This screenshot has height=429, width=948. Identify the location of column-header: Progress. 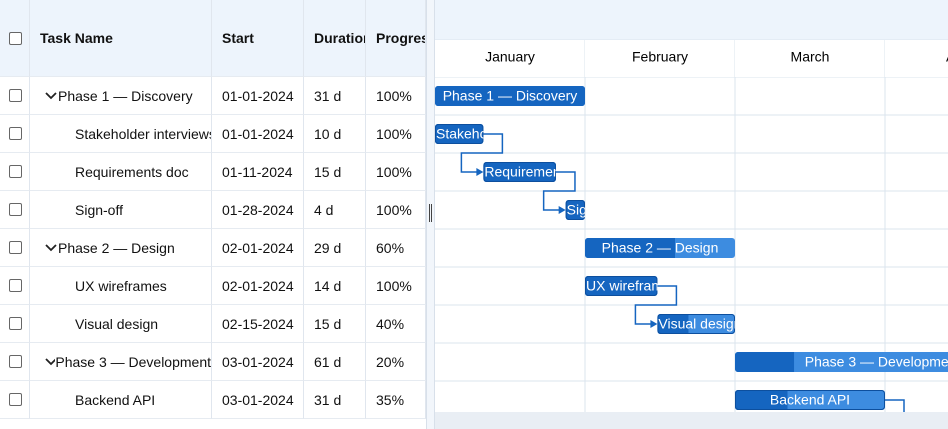
(396, 38).